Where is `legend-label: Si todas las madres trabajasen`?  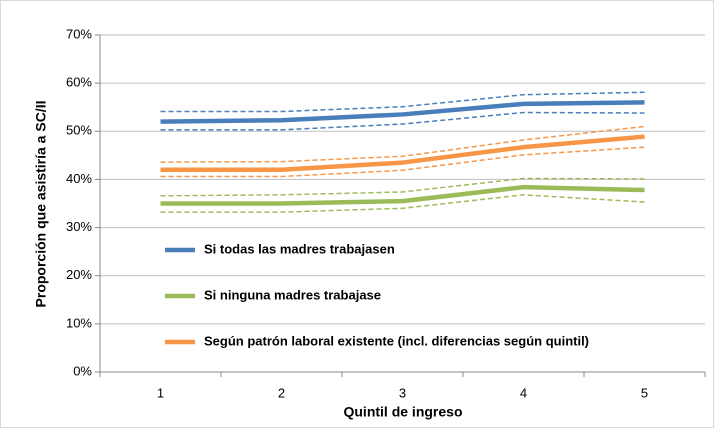 legend-label: Si todas las madres trabajasen is located at coordinates (299, 248).